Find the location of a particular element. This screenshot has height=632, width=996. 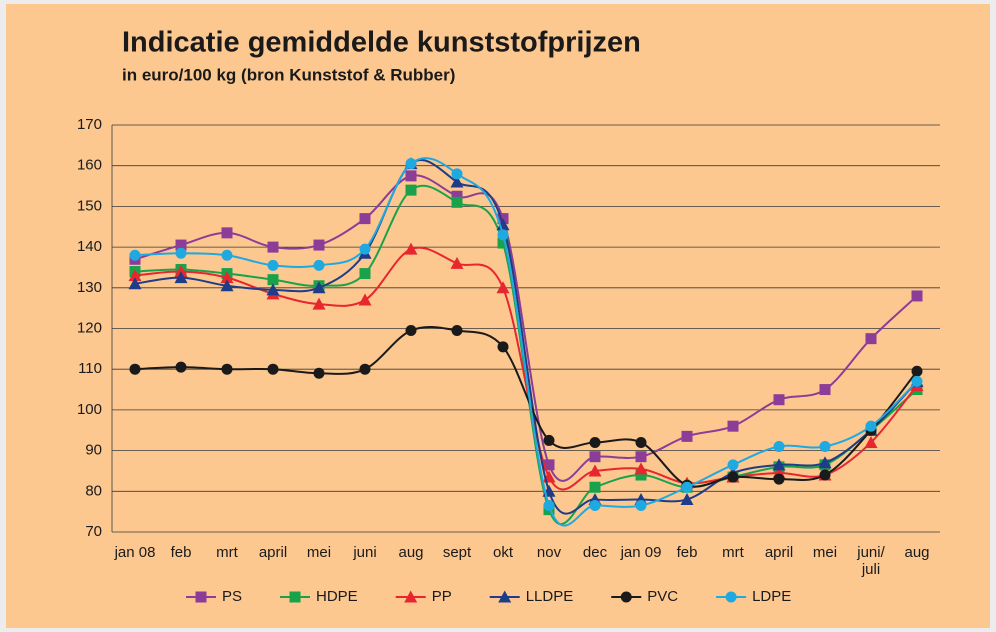

legend-label: HDPE is located at coordinates (337, 596).